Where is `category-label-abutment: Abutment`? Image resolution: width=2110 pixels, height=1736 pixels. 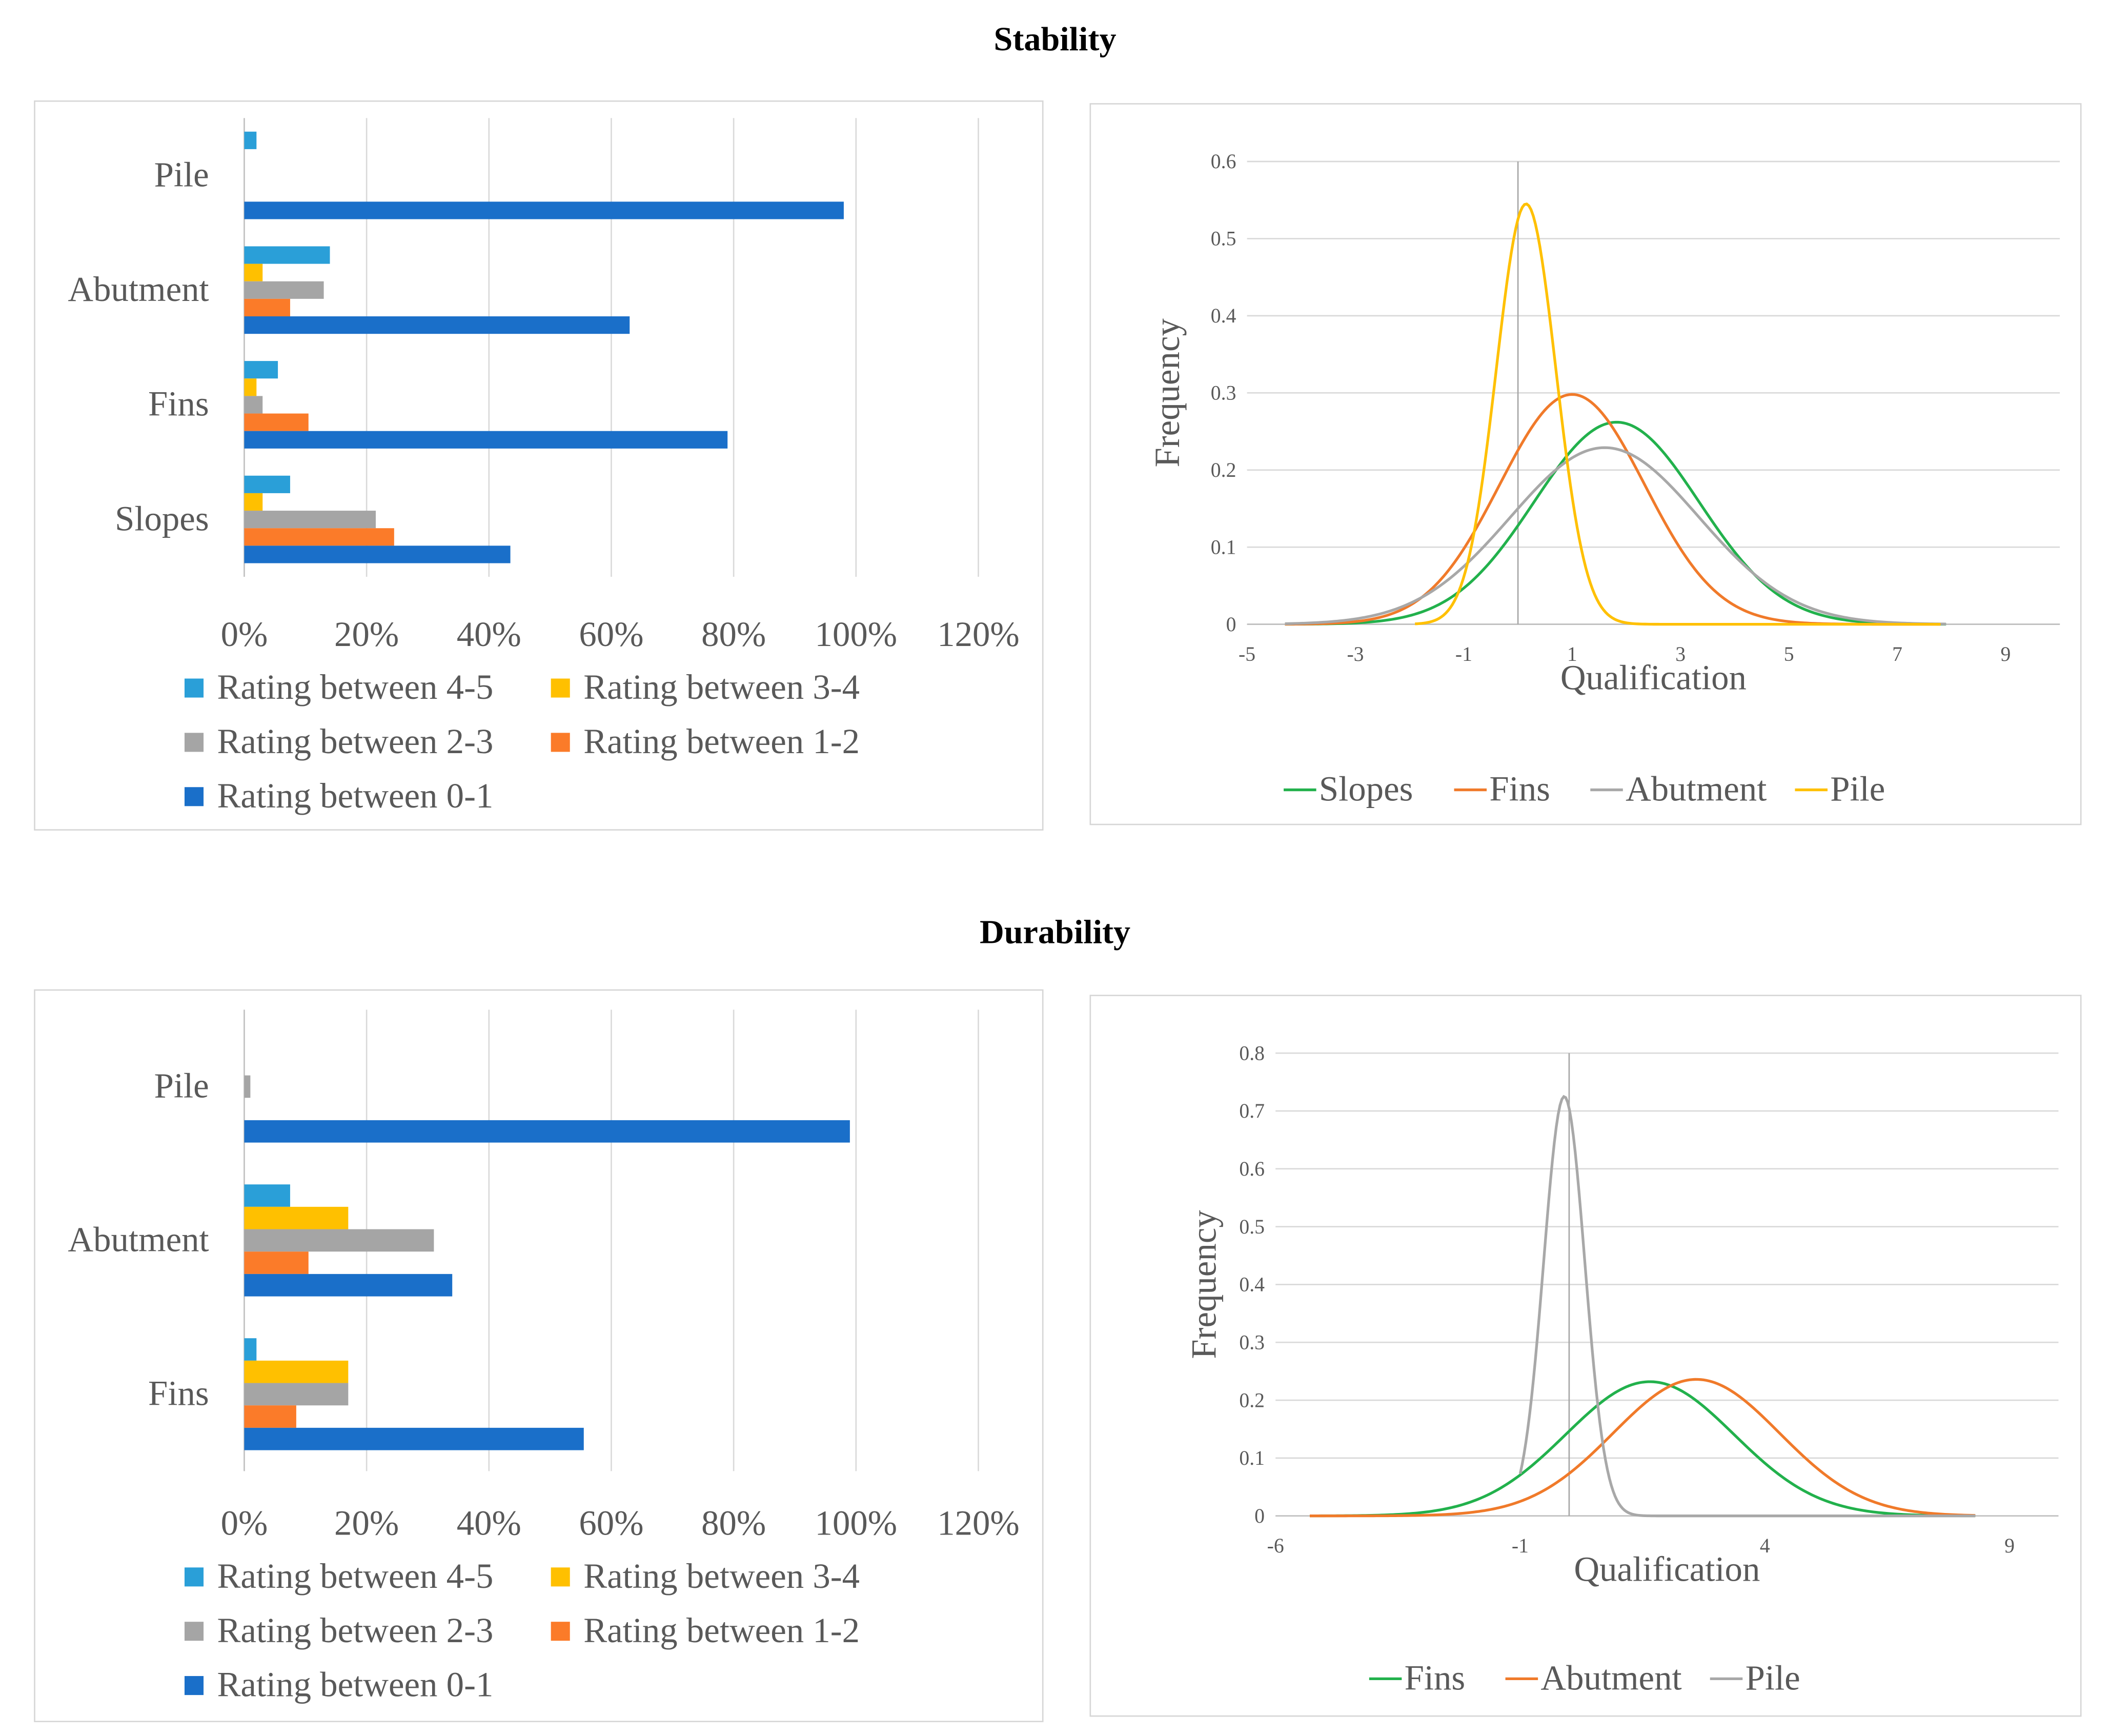 category-label-abutment: Abutment is located at coordinates (138, 1239).